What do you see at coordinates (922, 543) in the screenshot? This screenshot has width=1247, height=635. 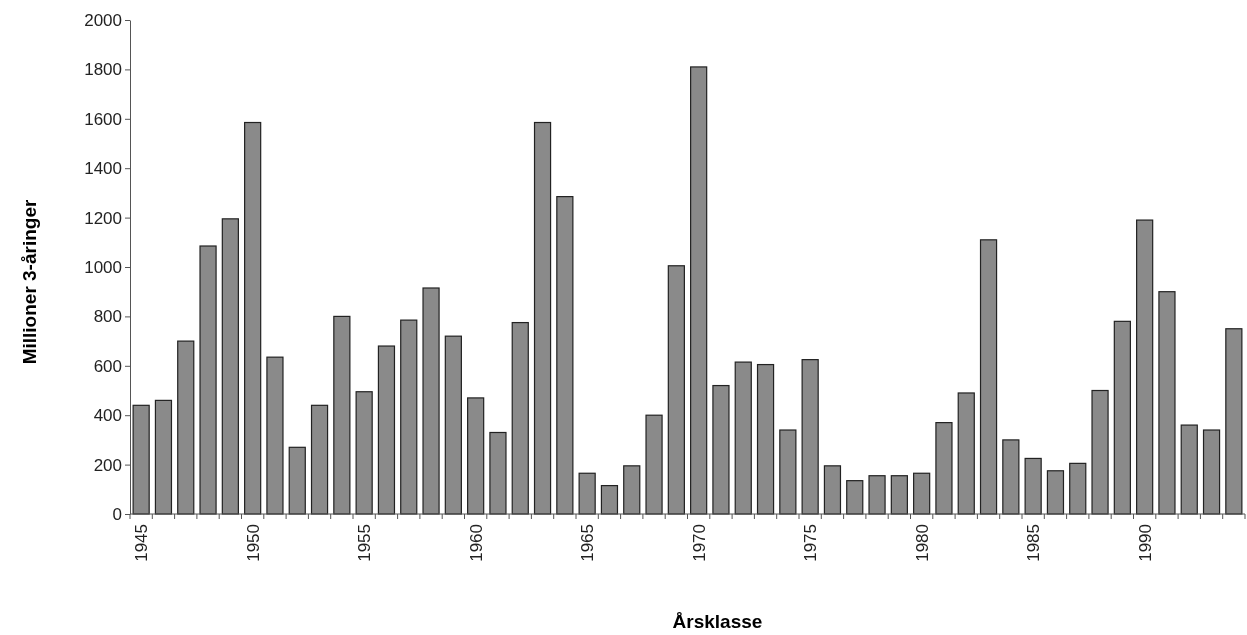 I see `x-tick-label: 1980` at bounding box center [922, 543].